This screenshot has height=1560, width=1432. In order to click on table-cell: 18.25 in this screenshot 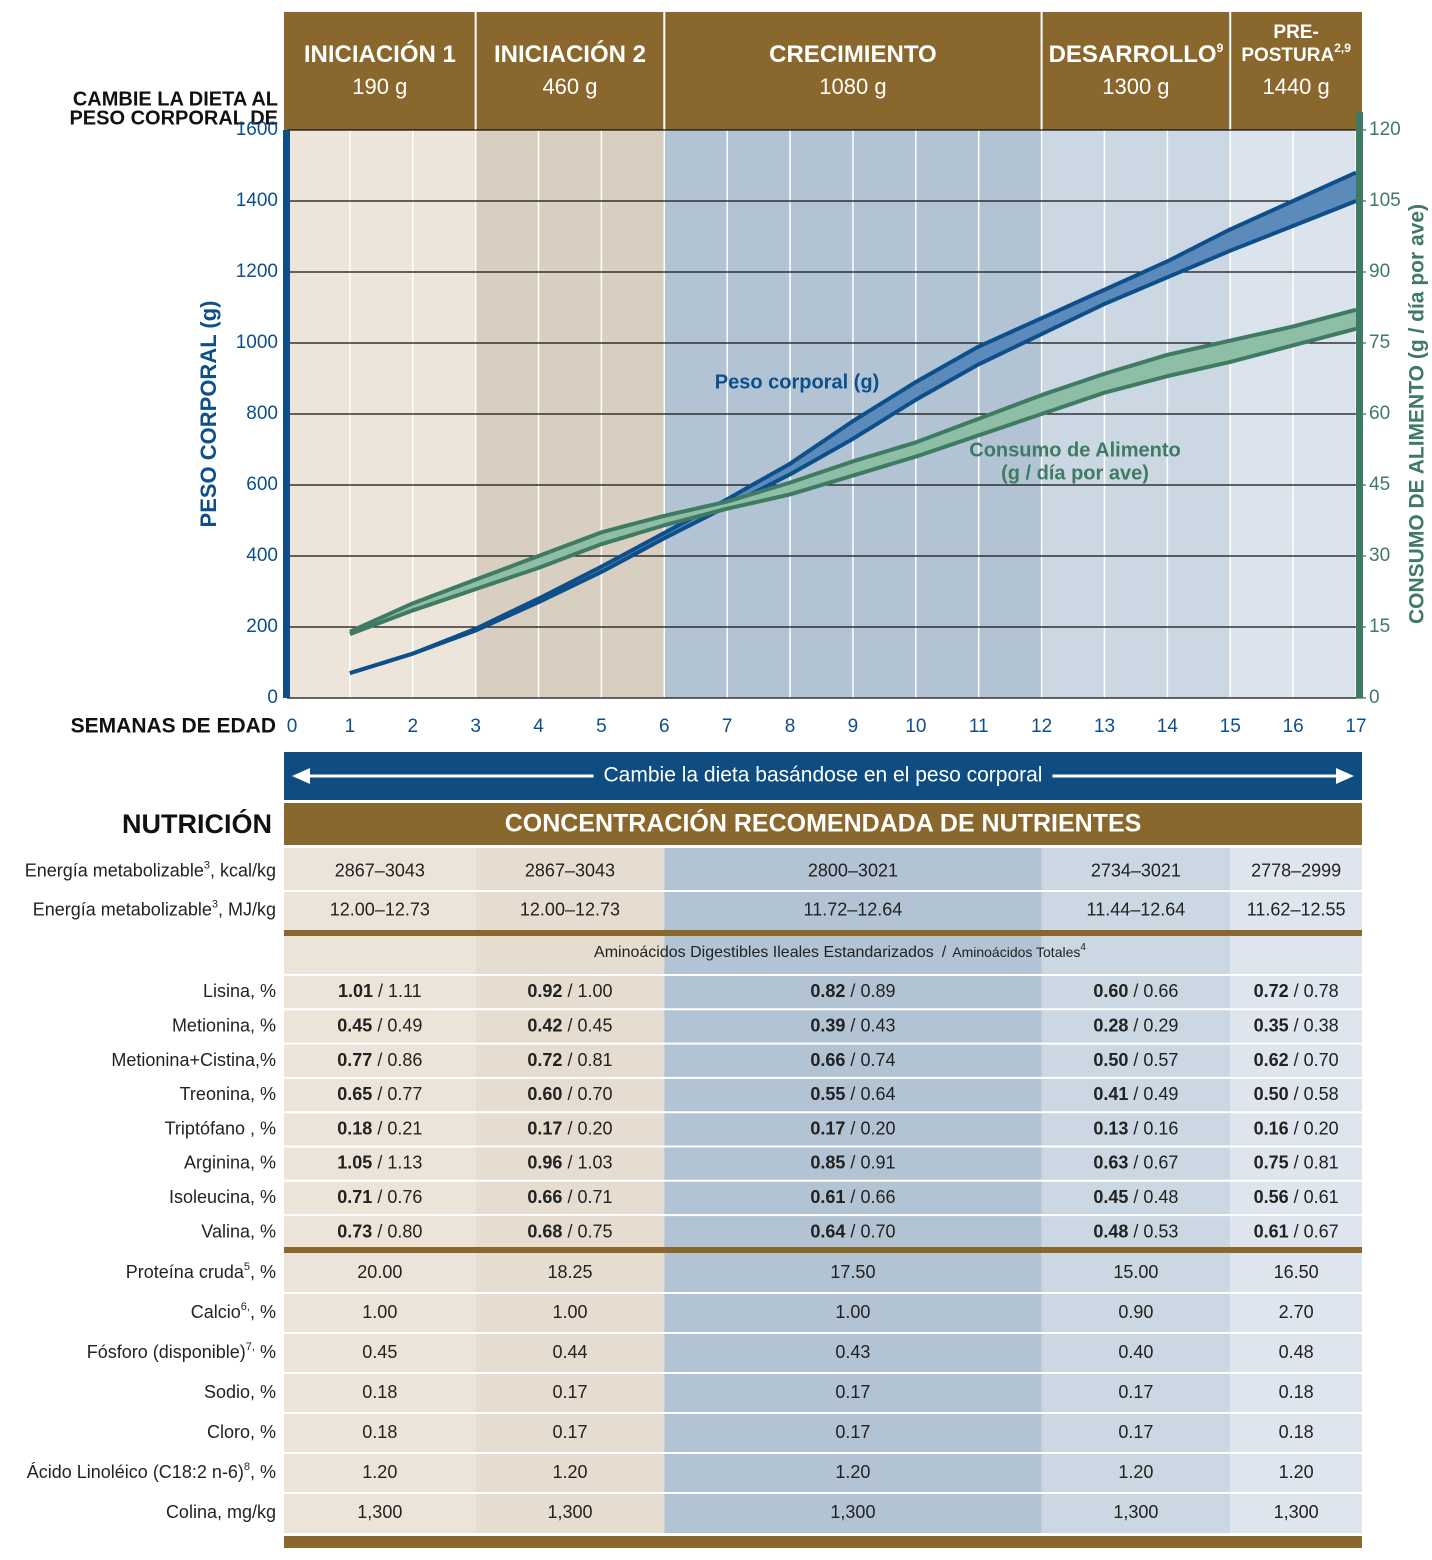, I will do `click(569, 1272)`.